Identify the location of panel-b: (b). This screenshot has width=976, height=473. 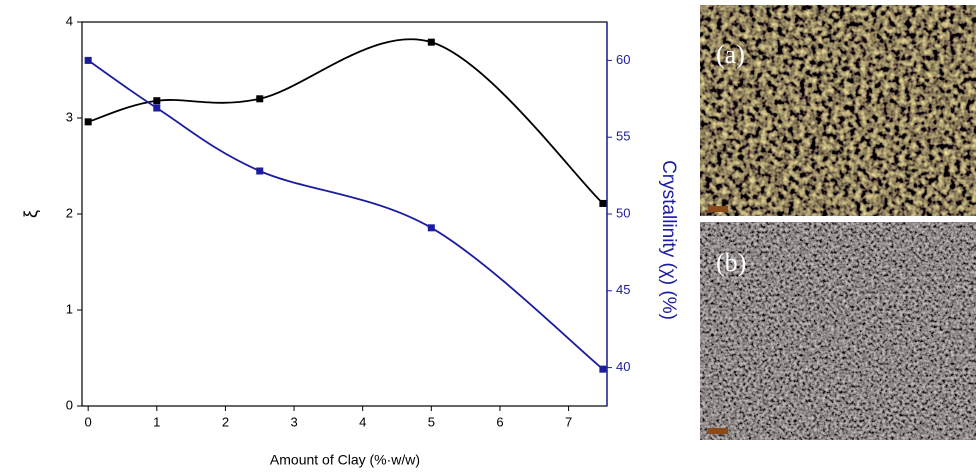
(838, 331).